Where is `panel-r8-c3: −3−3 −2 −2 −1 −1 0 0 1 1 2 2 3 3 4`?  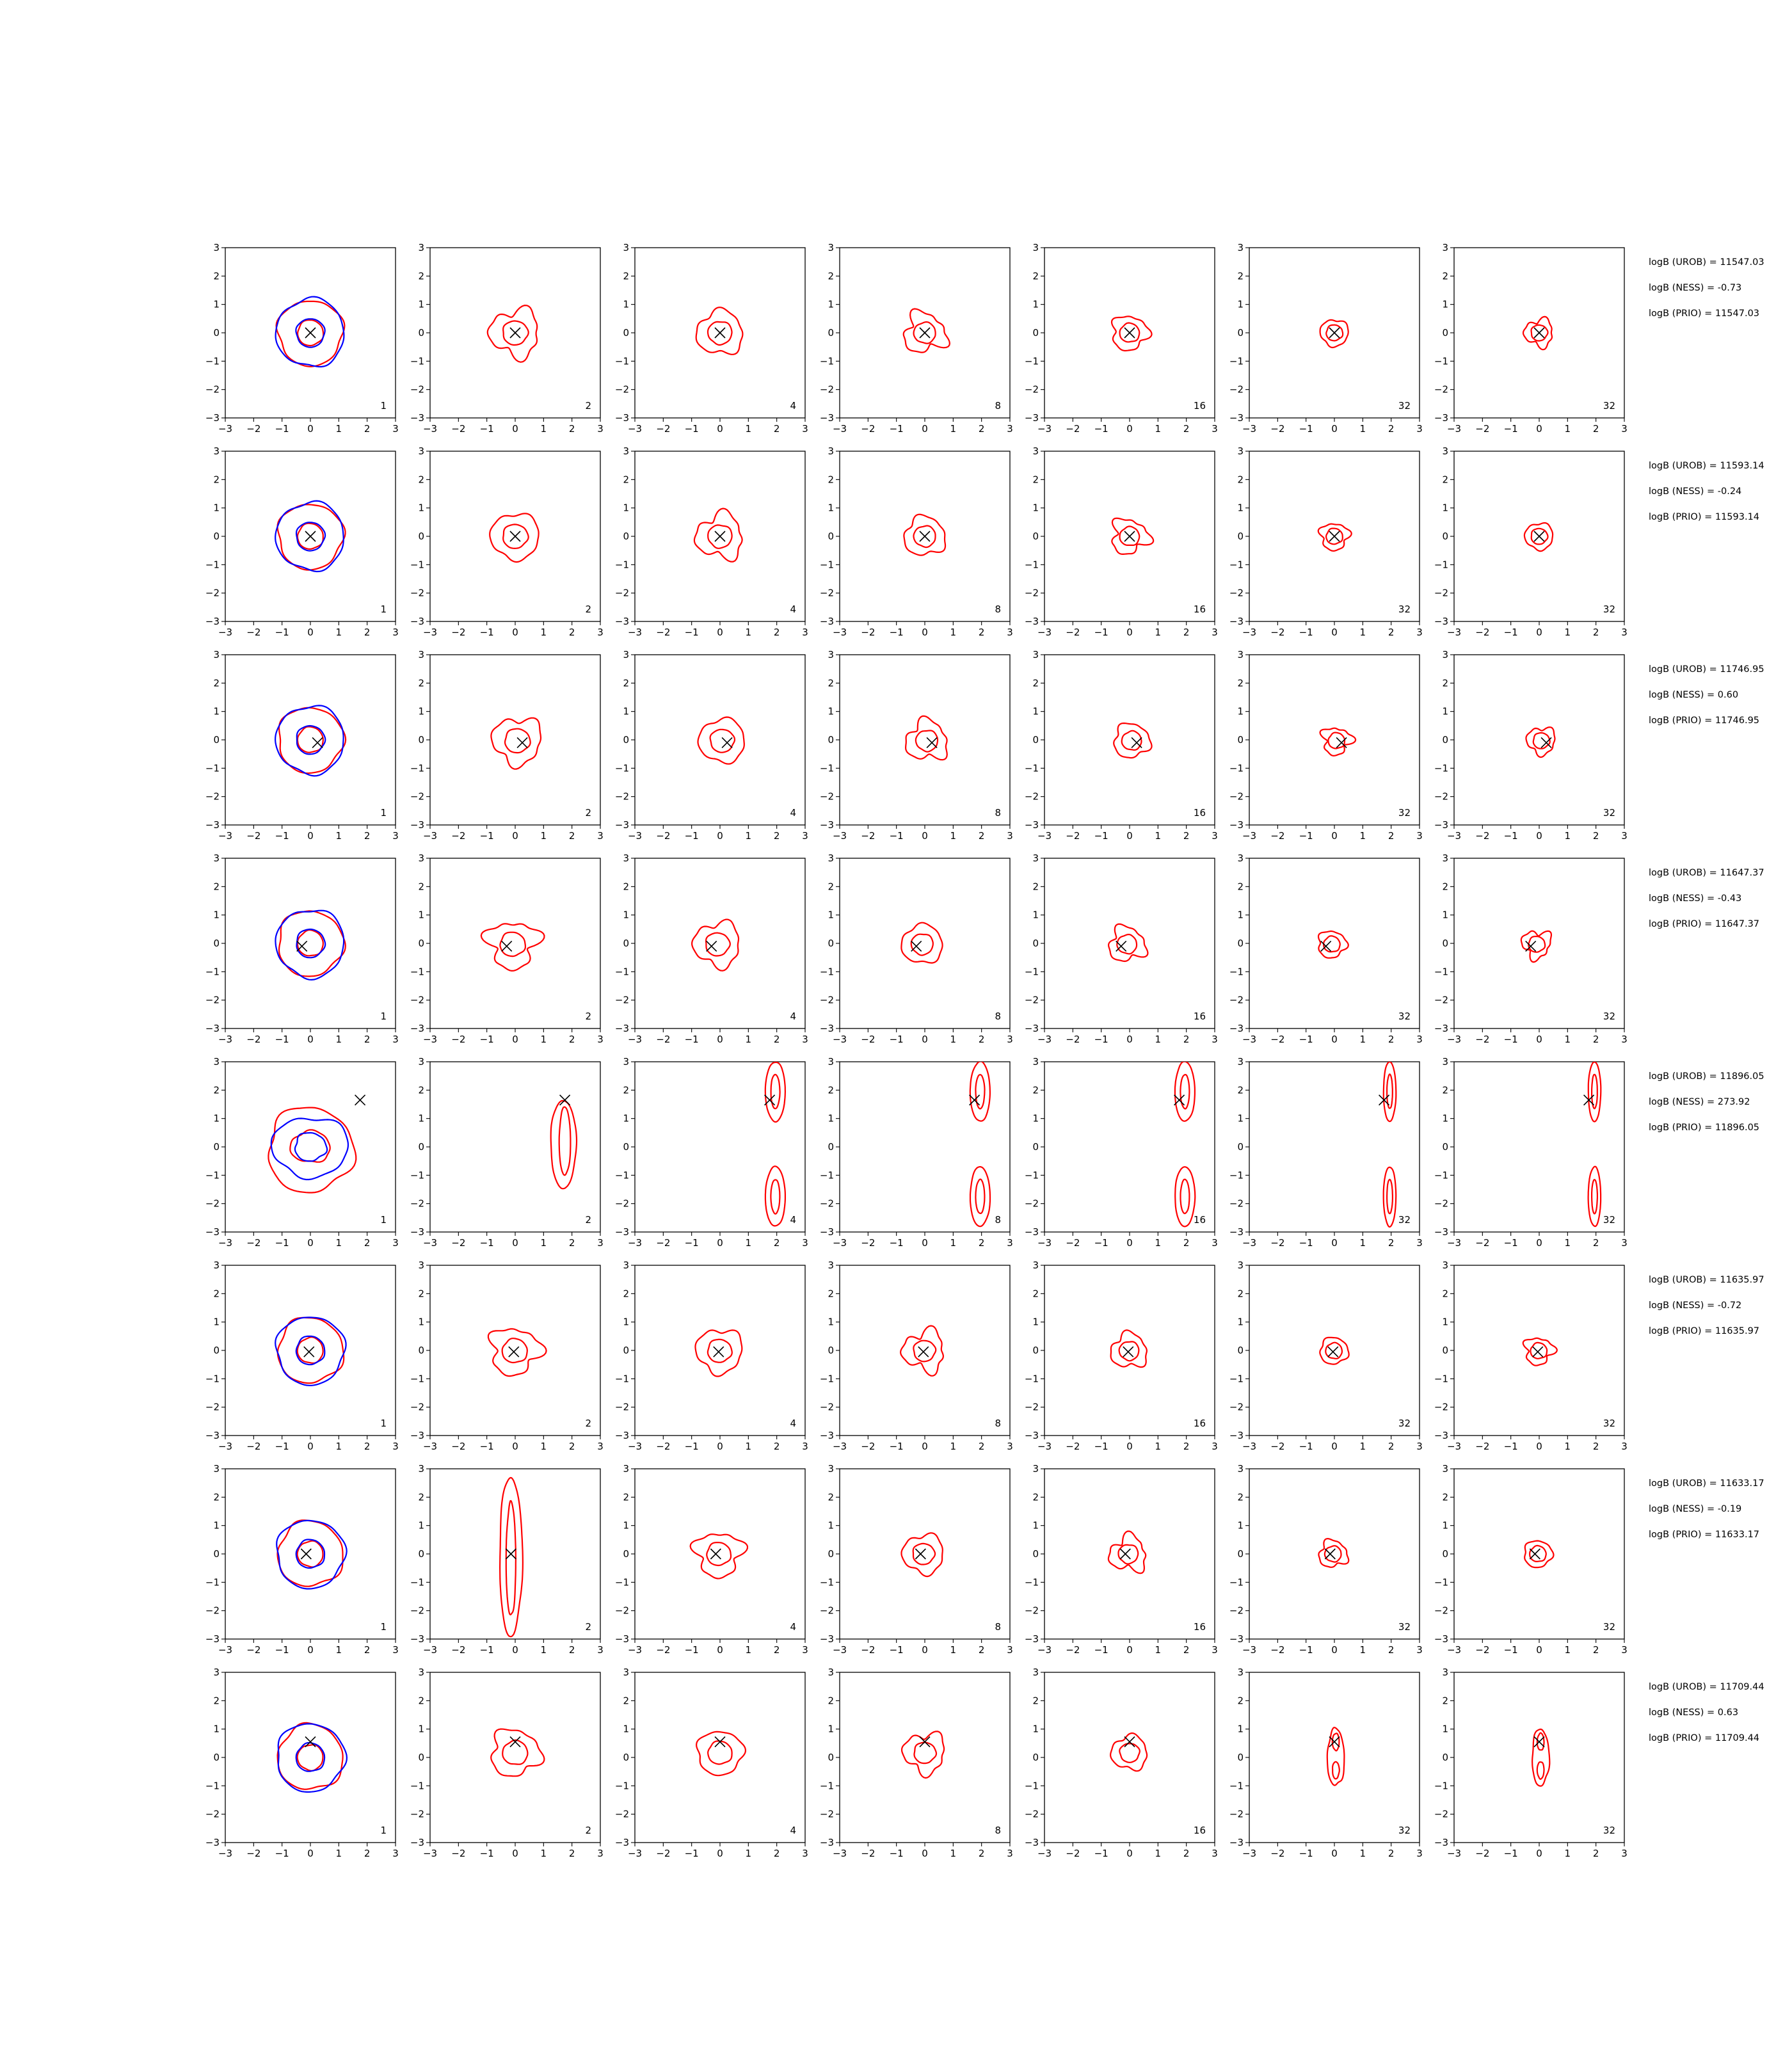
panel-r8-c3: −3−3 −2 −2 −1 −1 0 0 1 1 2 2 3 3 4 is located at coordinates (711, 1763).